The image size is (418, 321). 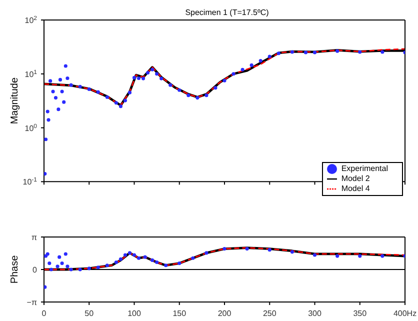 What do you see at coordinates (269, 313) in the screenshot?
I see `x-tick-label: 250` at bounding box center [269, 313].